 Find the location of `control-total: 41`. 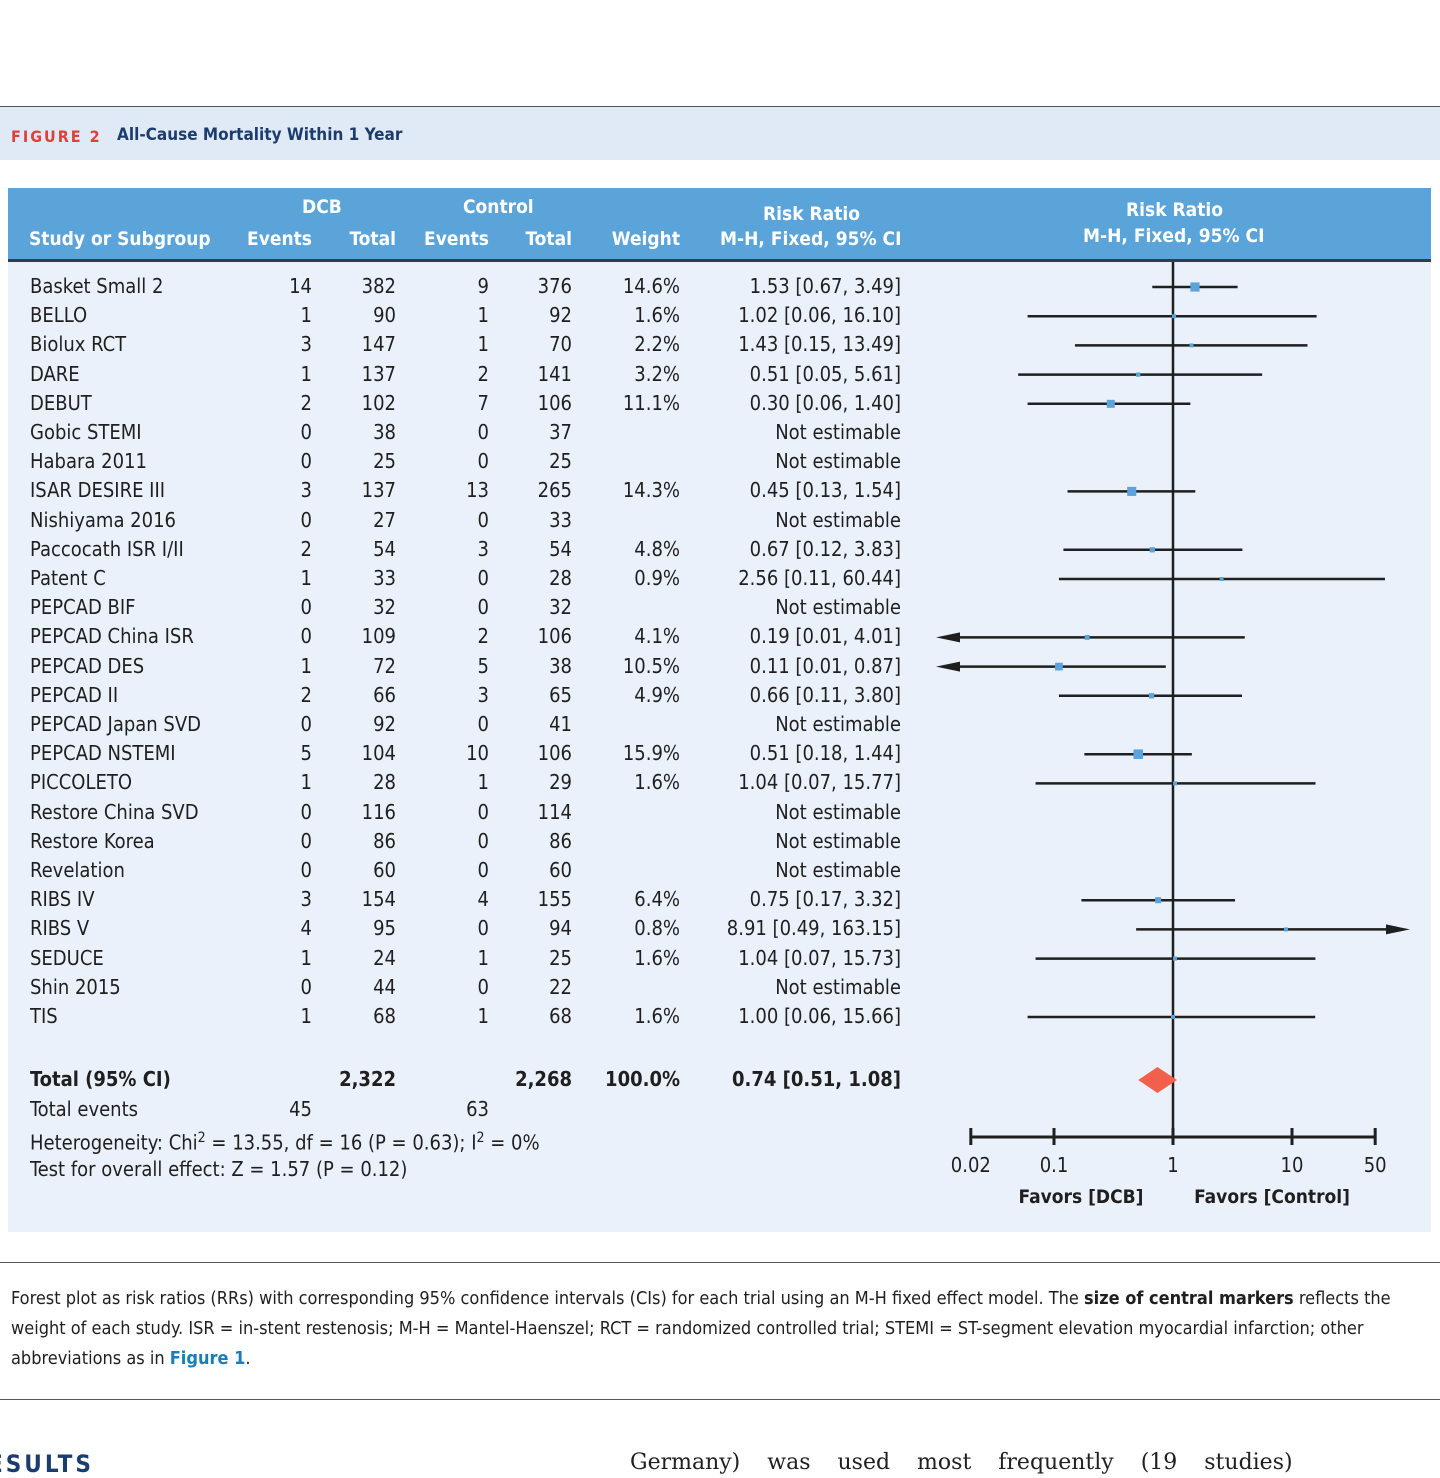

control-total: 41 is located at coordinates (560, 724).